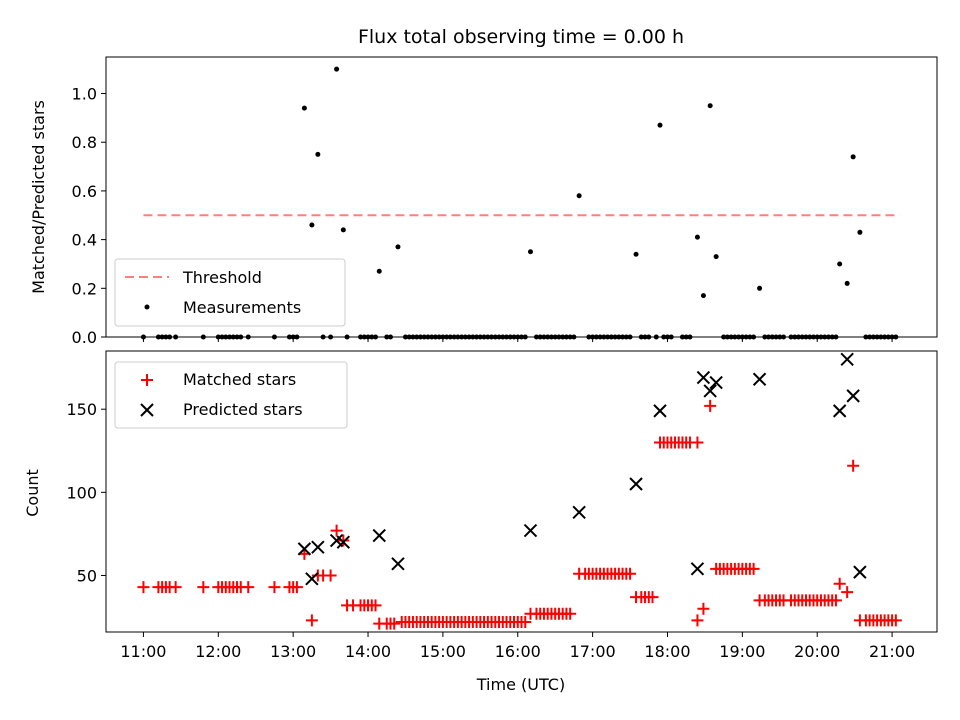  Describe the element at coordinates (521, 37) in the screenshot. I see `chart-title: Flux total observing time = 0.00 h` at that location.